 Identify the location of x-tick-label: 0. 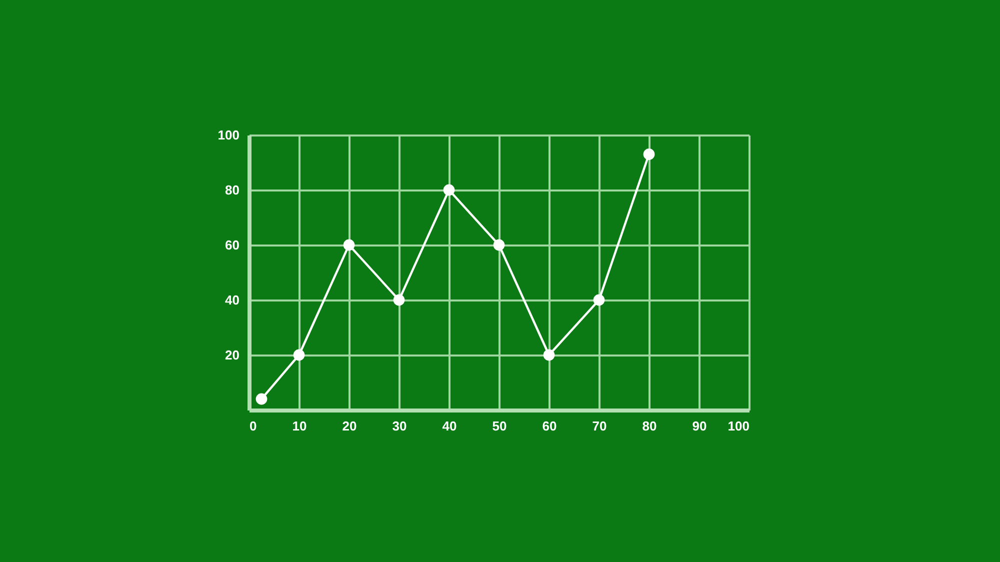
(253, 426).